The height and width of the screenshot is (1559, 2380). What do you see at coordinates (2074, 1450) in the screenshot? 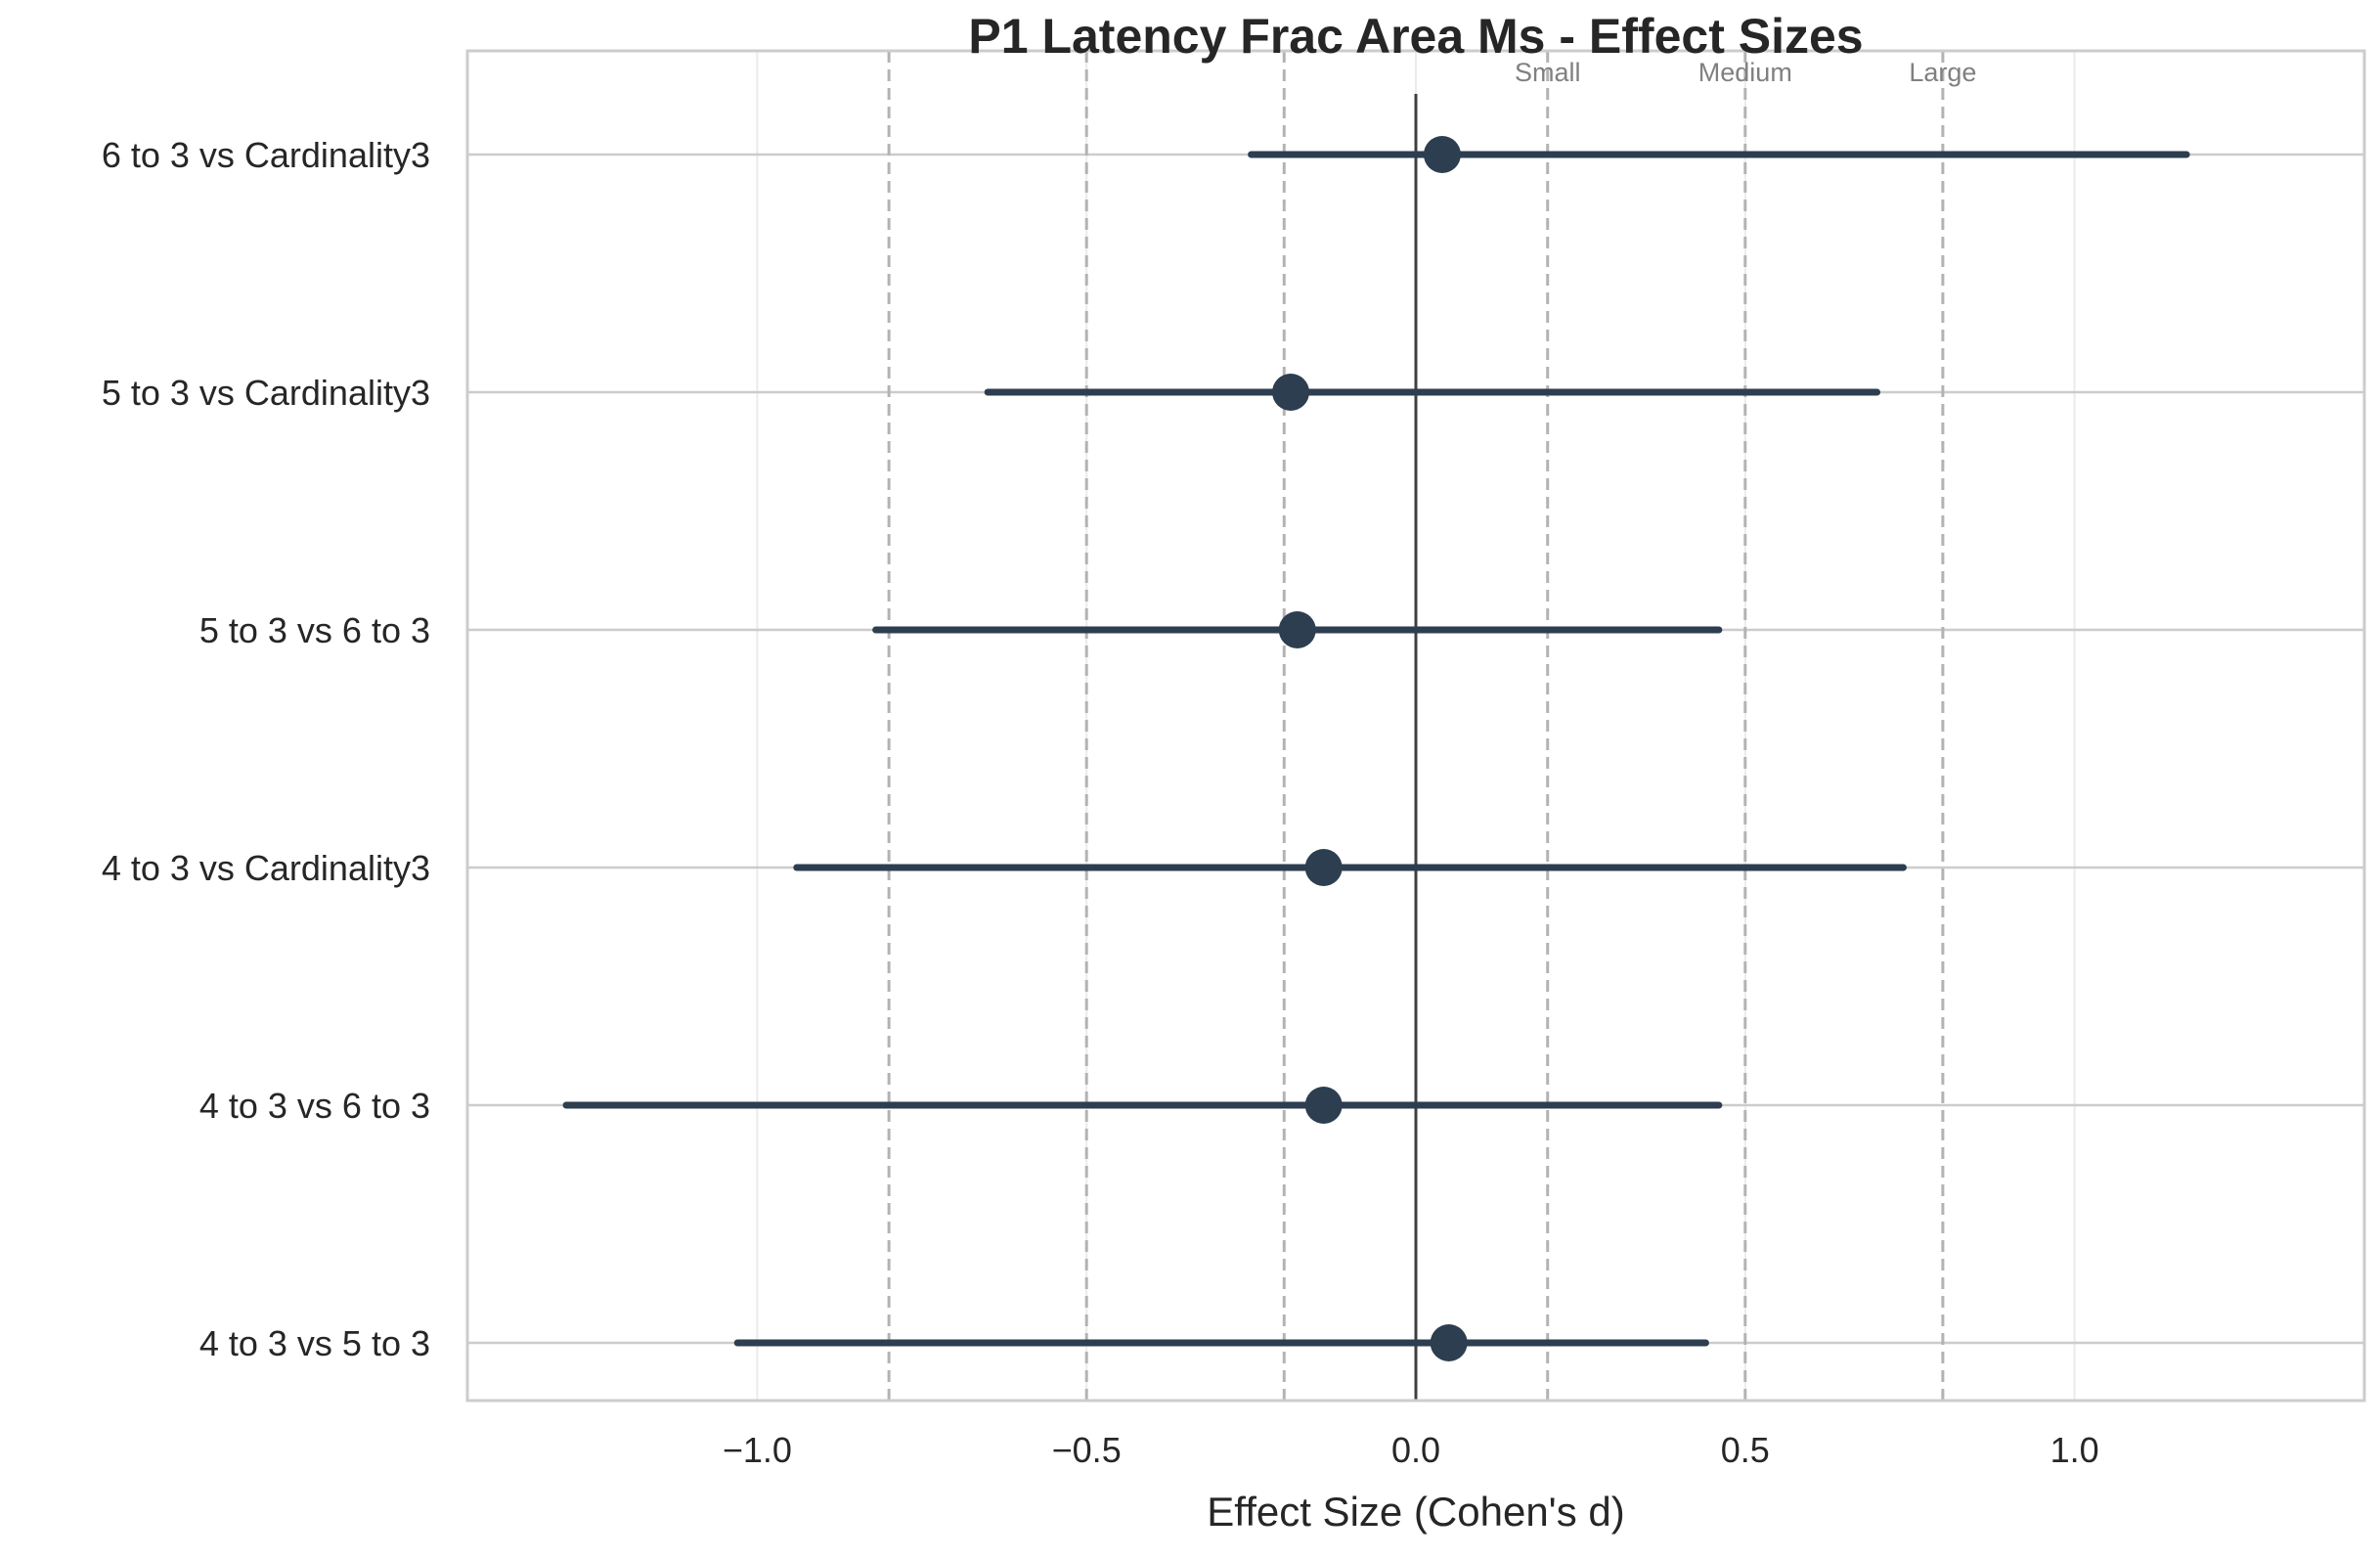
I see `x-tick-label: 1.0` at bounding box center [2074, 1450].